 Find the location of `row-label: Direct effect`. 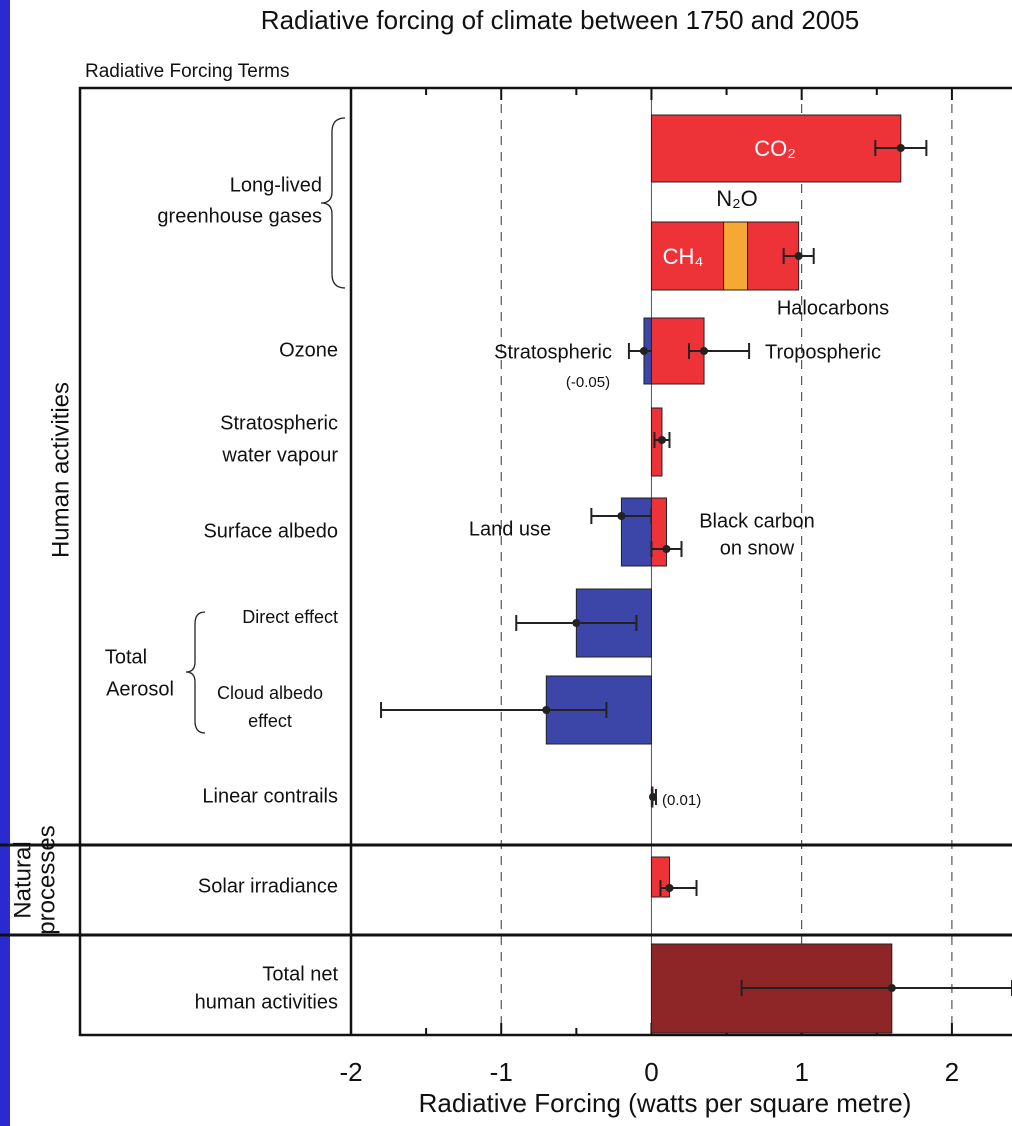

row-label: Direct effect is located at coordinates (290, 617).